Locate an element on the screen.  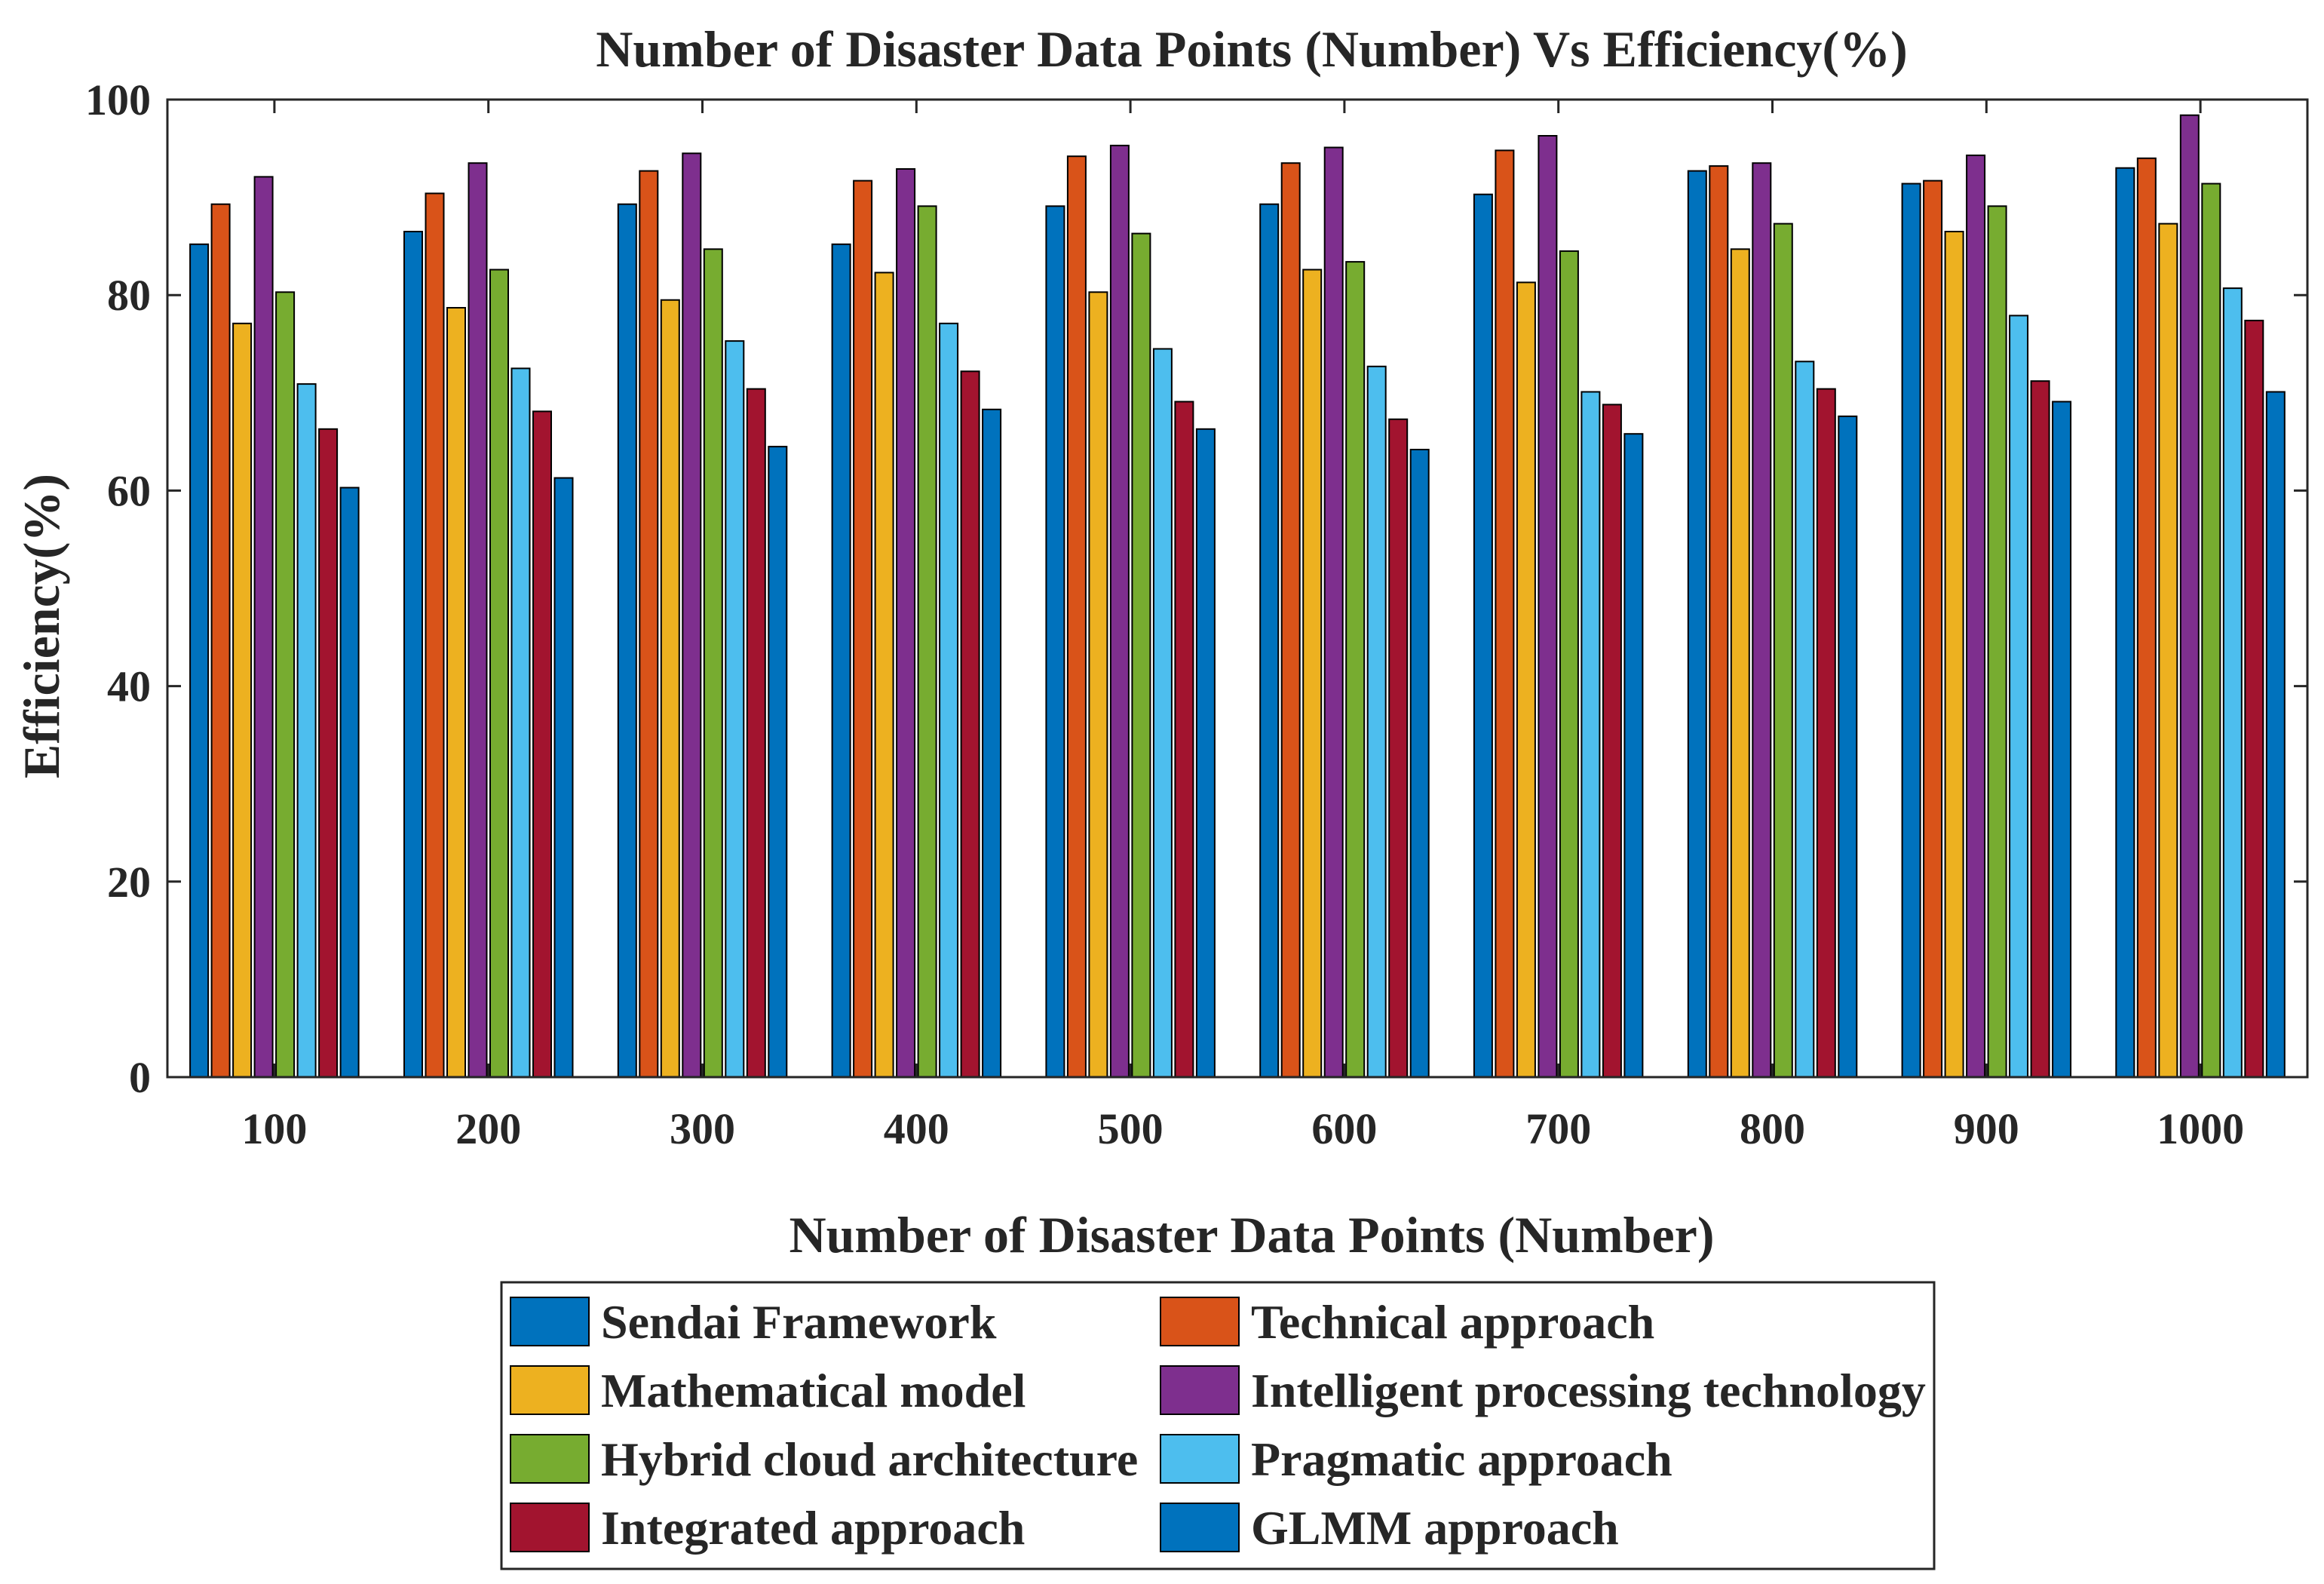
legend-label: Intelligent processing technology is located at coordinates (1588, 1390).